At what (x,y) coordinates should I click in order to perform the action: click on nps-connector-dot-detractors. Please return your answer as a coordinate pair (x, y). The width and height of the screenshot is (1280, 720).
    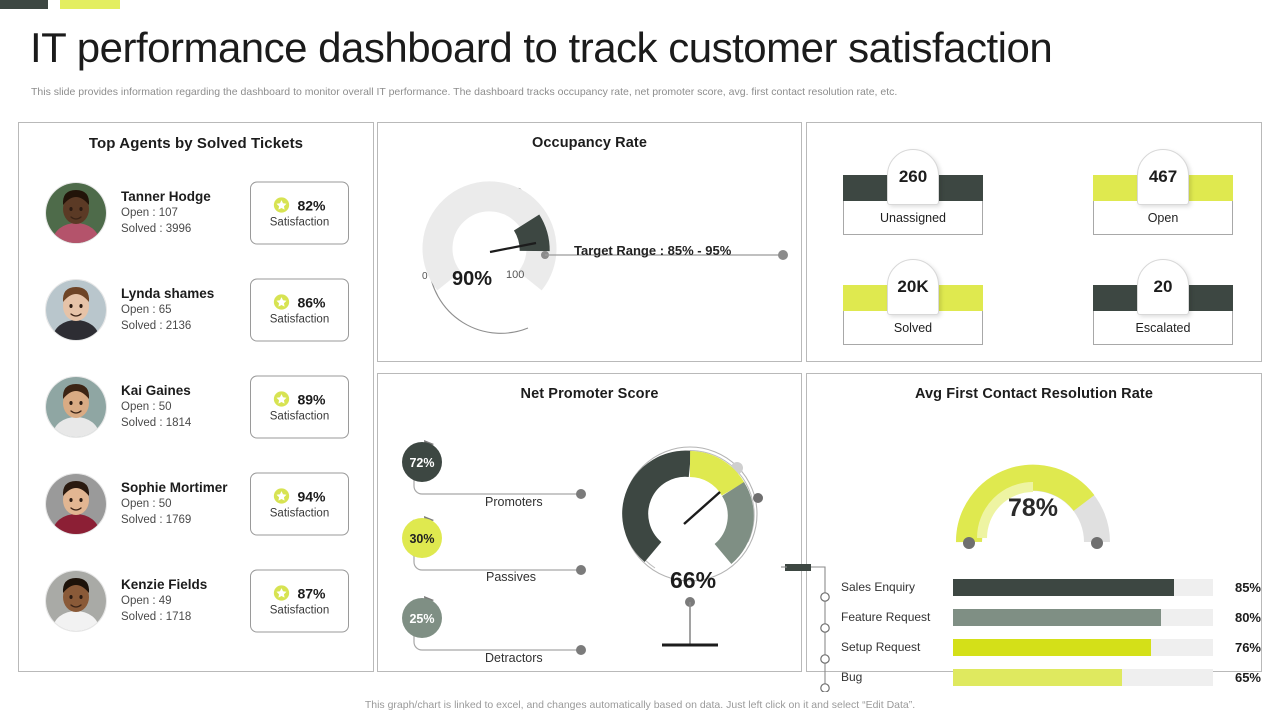
    Looking at the image, I should click on (581, 650).